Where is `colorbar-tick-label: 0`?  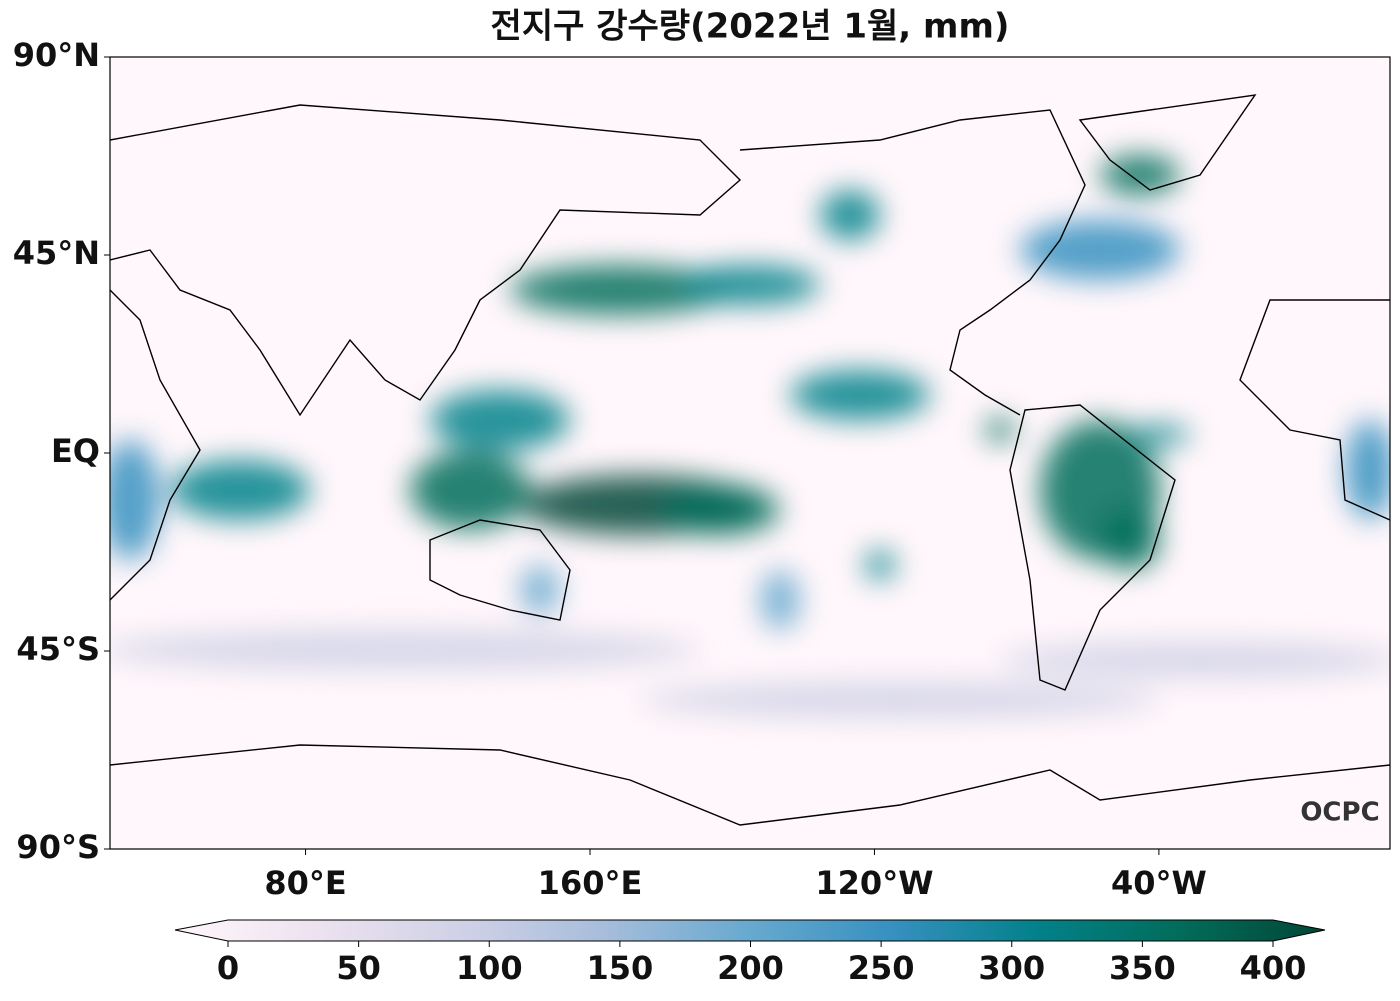
colorbar-tick-label: 0 is located at coordinates (228, 968).